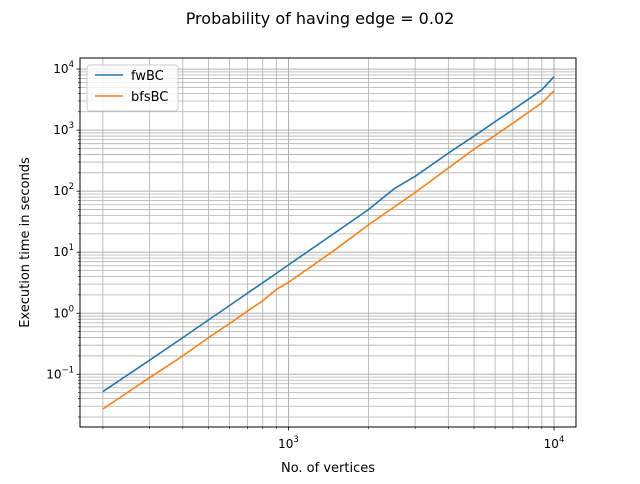 This screenshot has width=640, height=484. I want to click on legend-label-bfsbc: bfsBC, so click(149, 97).